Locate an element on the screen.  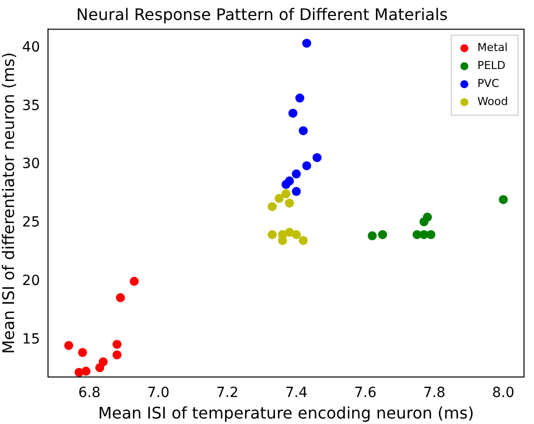
y-tick-label: 15 is located at coordinates (31, 339).